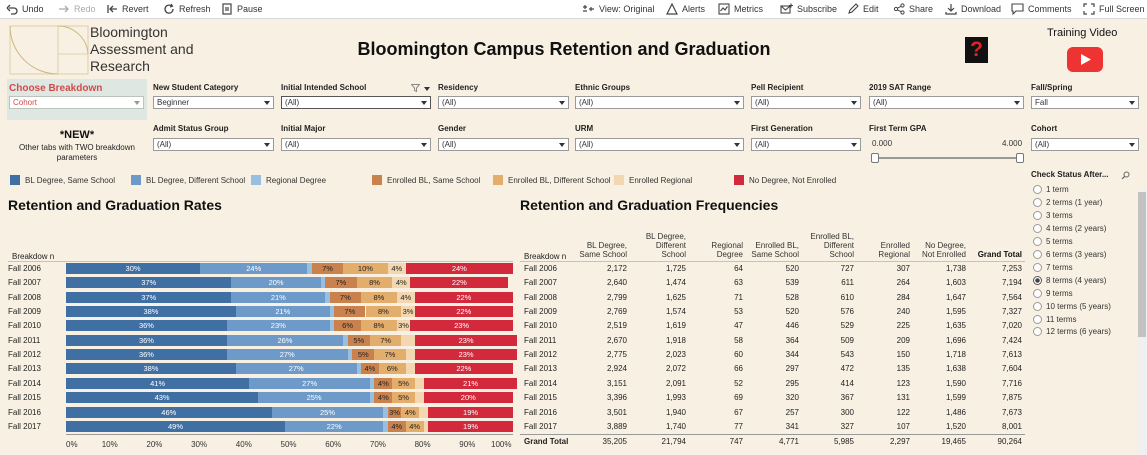 This screenshot has width=1147, height=455. I want to click on bar-segment: 25%, so click(327, 412).